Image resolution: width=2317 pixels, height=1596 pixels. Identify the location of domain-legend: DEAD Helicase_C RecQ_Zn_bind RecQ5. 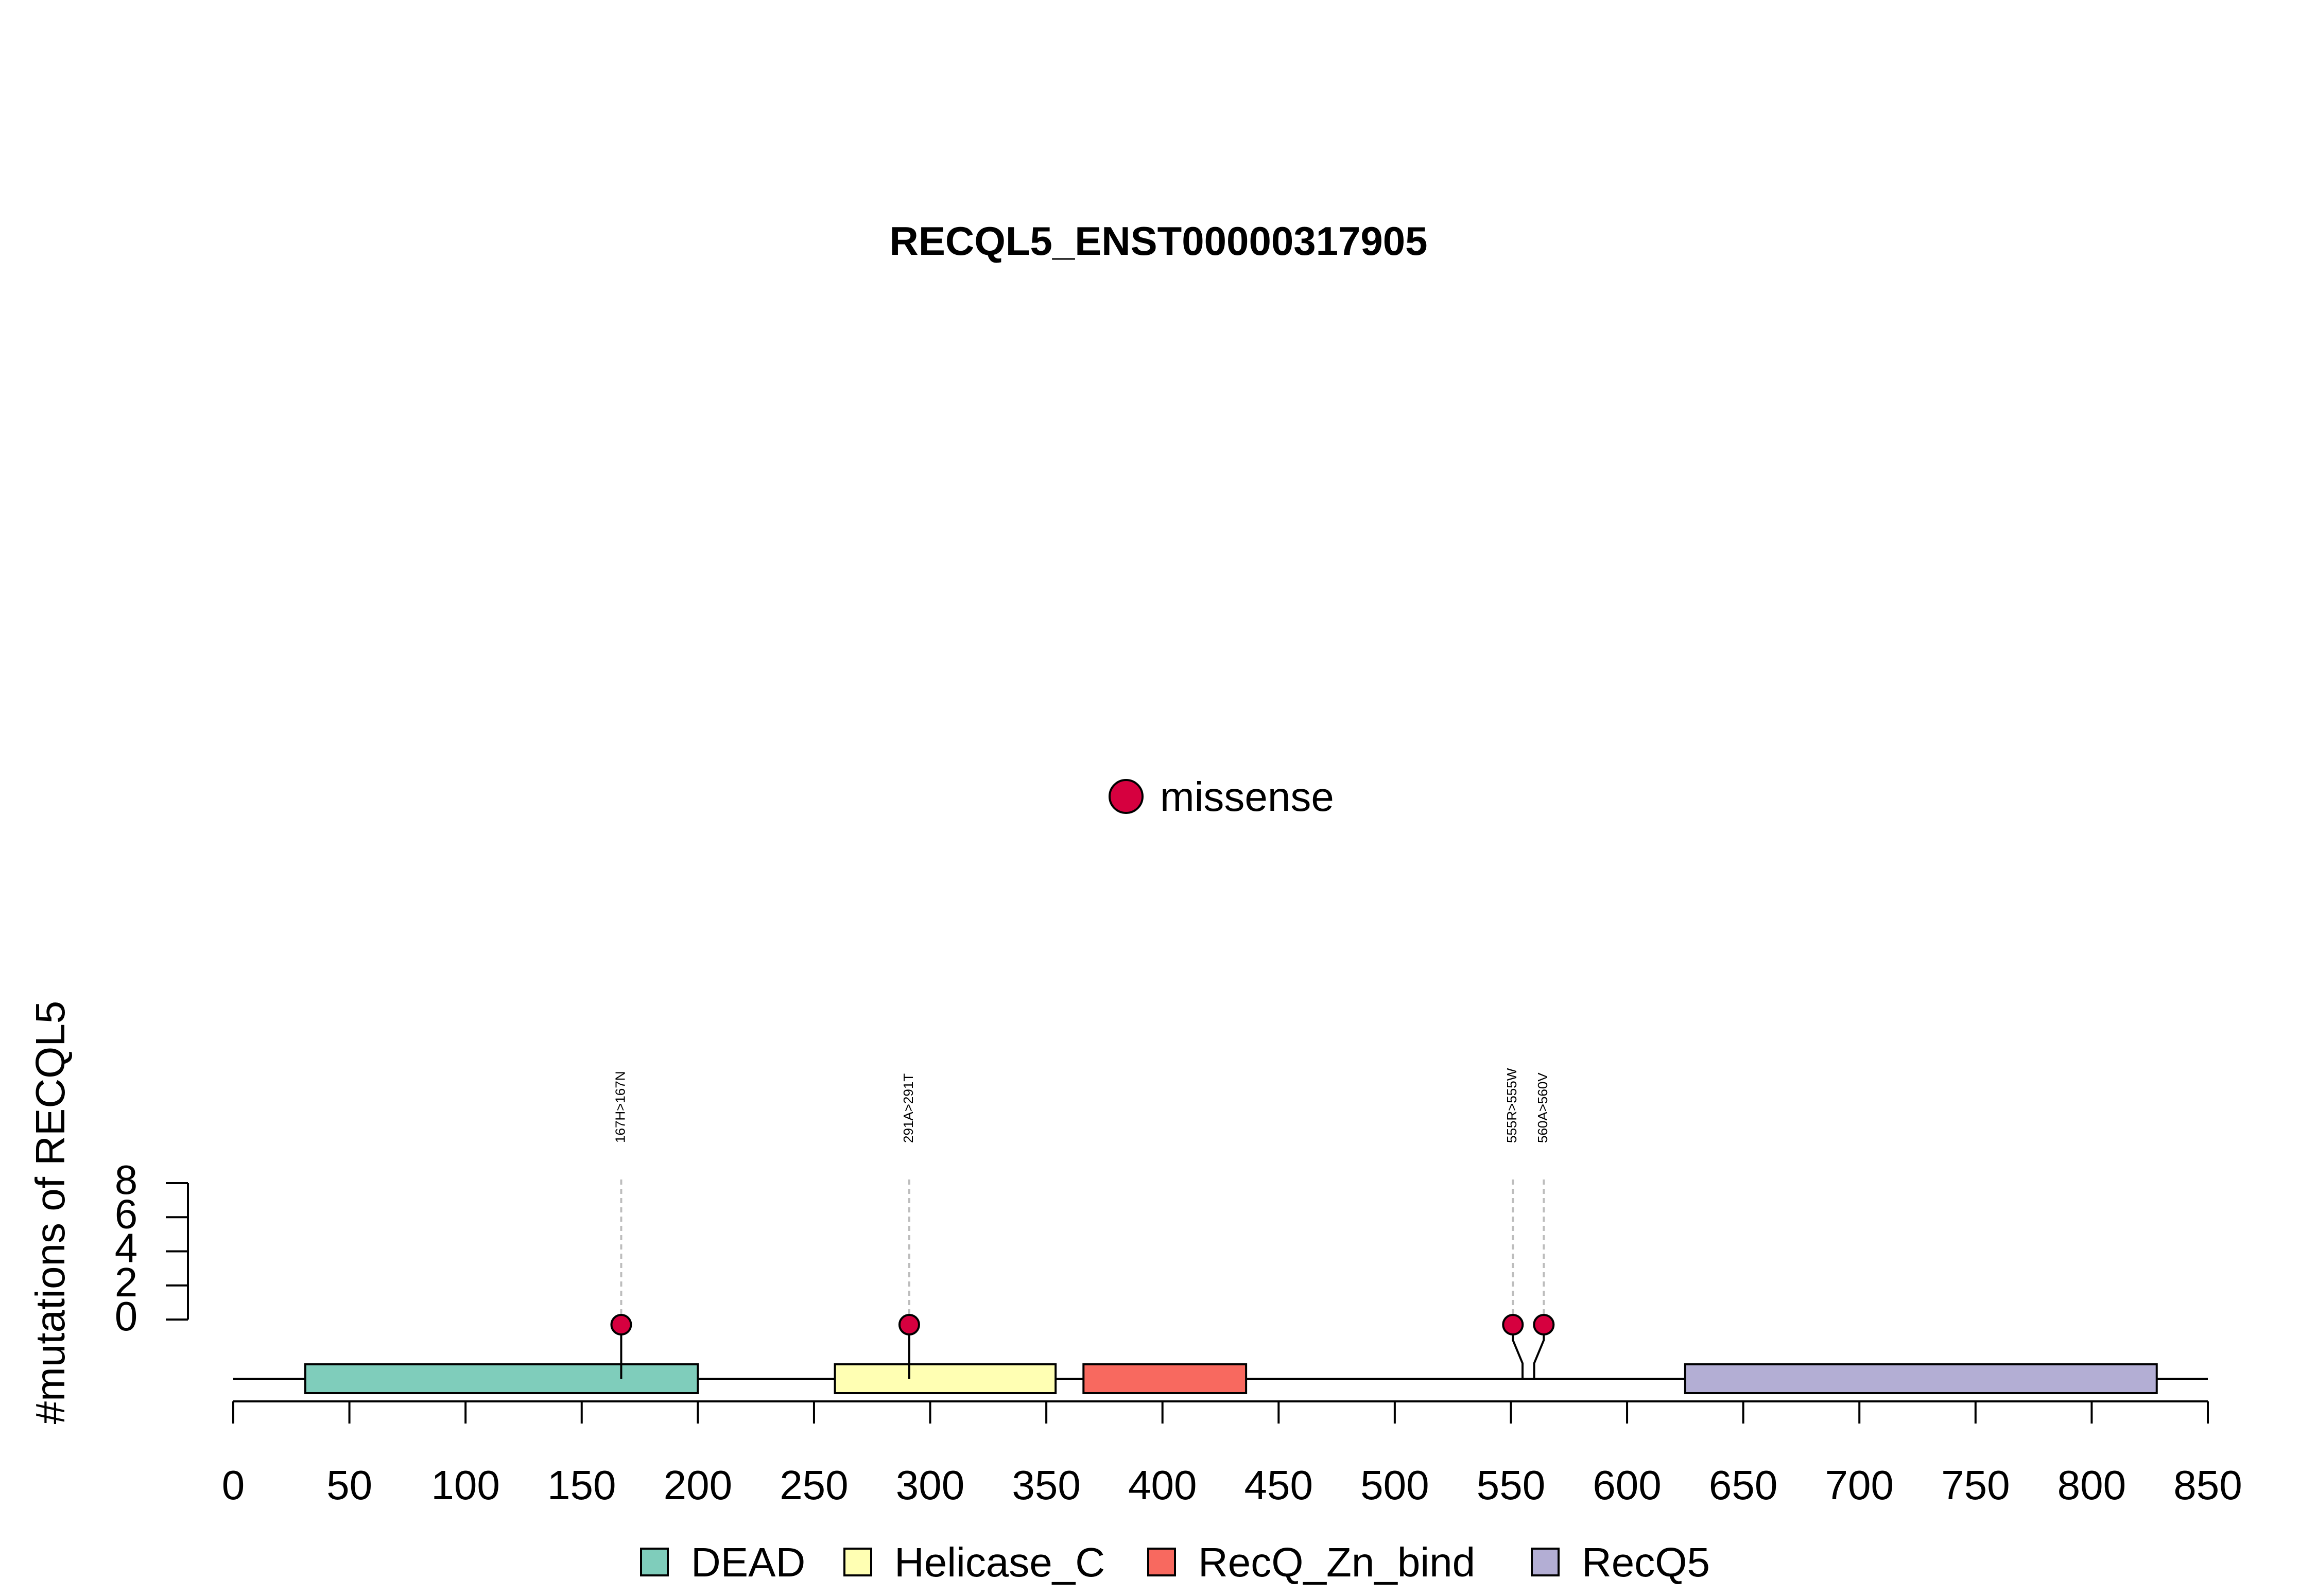
(1175, 1562).